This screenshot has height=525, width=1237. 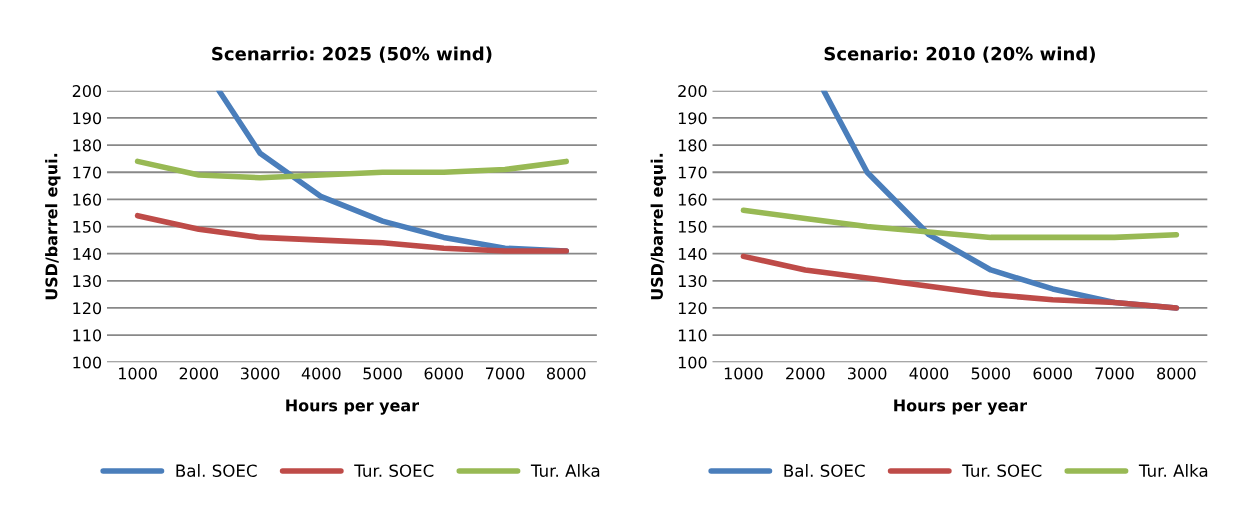 What do you see at coordinates (959, 54) in the screenshot?
I see `chart-title: Scenario: 2010 (20% wind)` at bounding box center [959, 54].